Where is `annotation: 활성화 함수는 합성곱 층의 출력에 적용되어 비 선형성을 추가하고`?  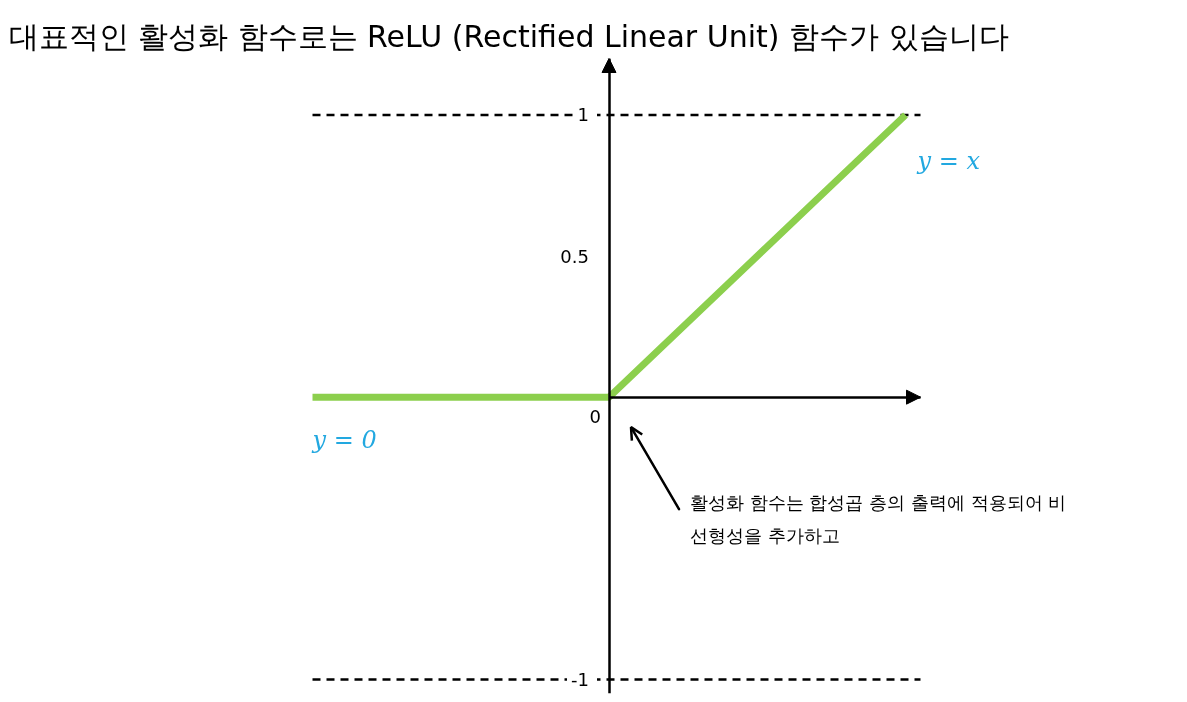
annotation: 활성화 함수는 합성곱 층의 출력에 적용되어 비 선형성을 추가하고 is located at coordinates (878, 519).